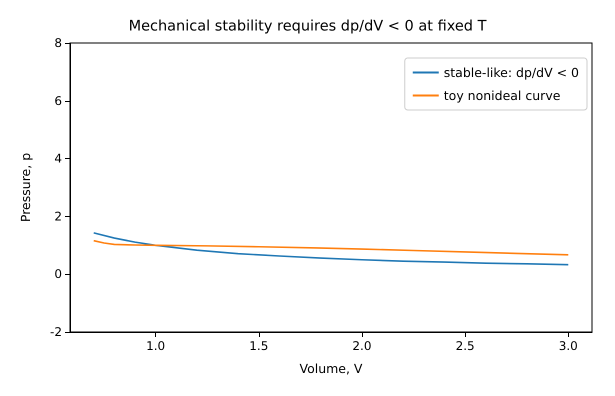  Describe the element at coordinates (331, 368) in the screenshot. I see `x-axis-title: Volume, V` at that location.